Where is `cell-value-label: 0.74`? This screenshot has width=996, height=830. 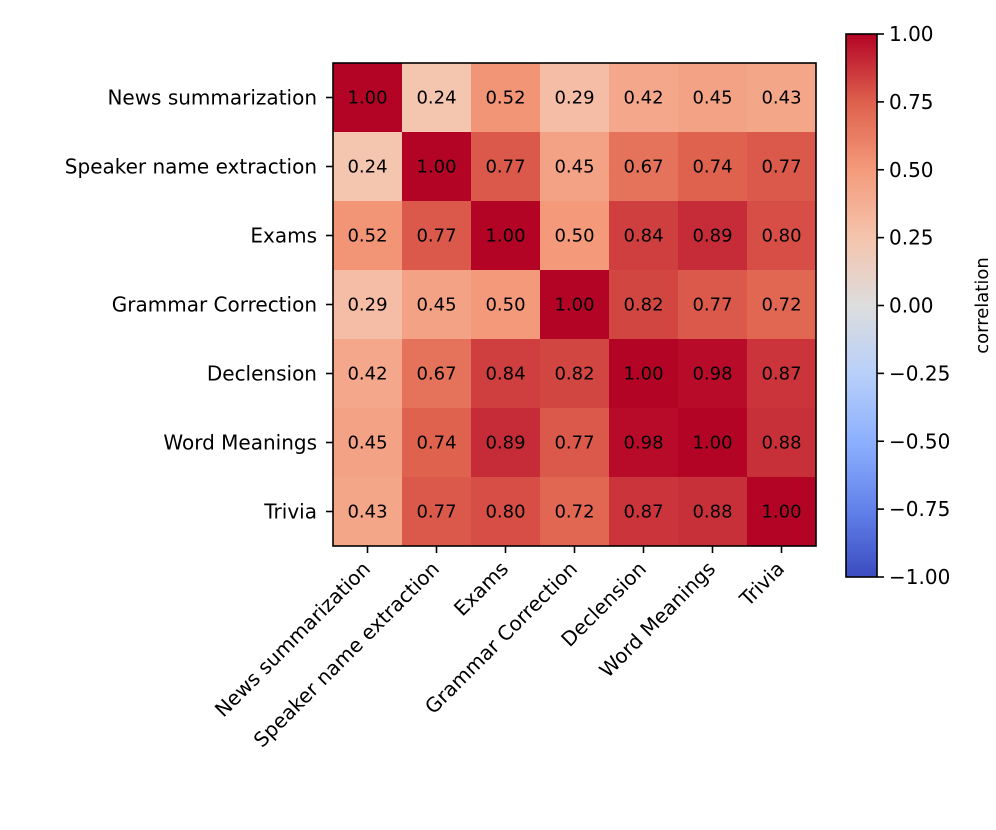 cell-value-label: 0.74 is located at coordinates (436, 443).